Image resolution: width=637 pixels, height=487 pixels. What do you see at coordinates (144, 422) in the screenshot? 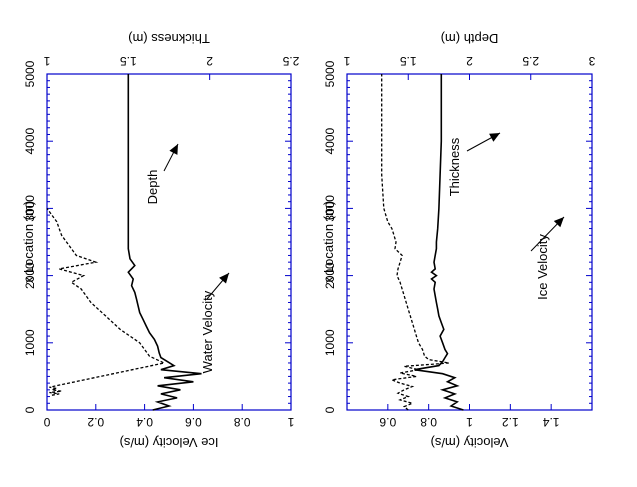
I see `y2-tick-label: 0.4` at bounding box center [144, 422].